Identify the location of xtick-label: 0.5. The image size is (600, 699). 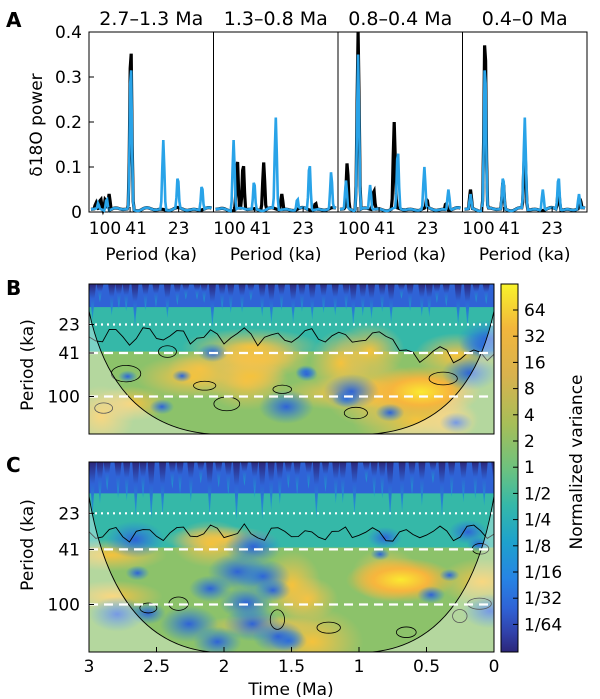
(426, 667).